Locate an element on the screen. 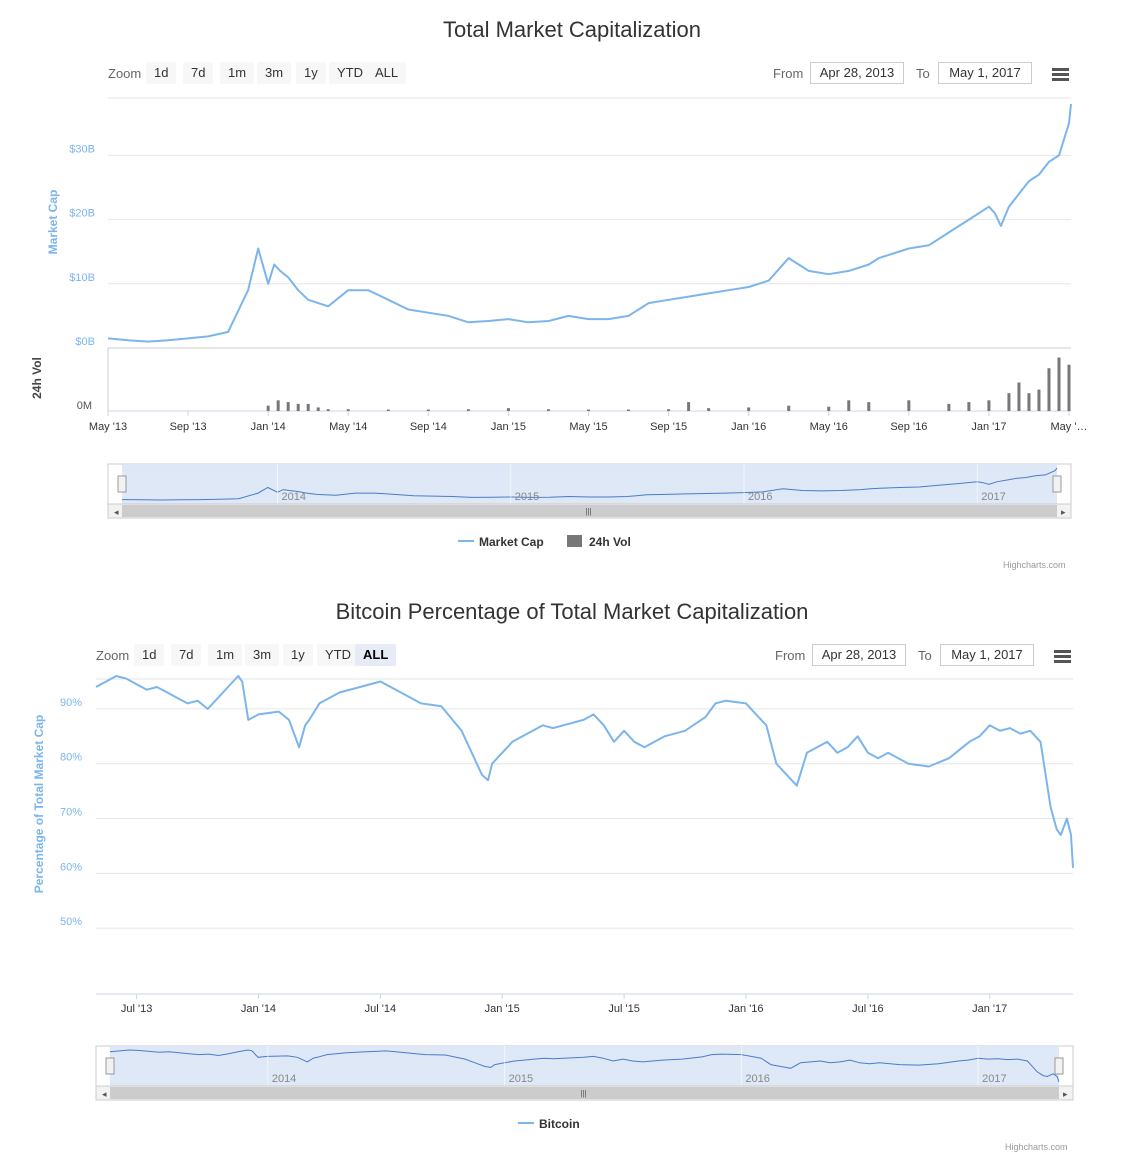 Image resolution: width=1144 pixels, height=1164 pixels. chart-title: Total Market Capitalization is located at coordinates (571, 29).